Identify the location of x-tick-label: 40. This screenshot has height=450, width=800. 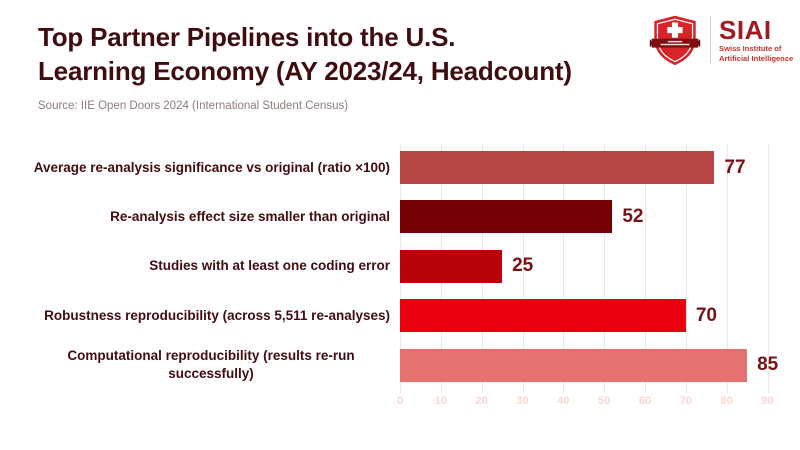
(563, 401).